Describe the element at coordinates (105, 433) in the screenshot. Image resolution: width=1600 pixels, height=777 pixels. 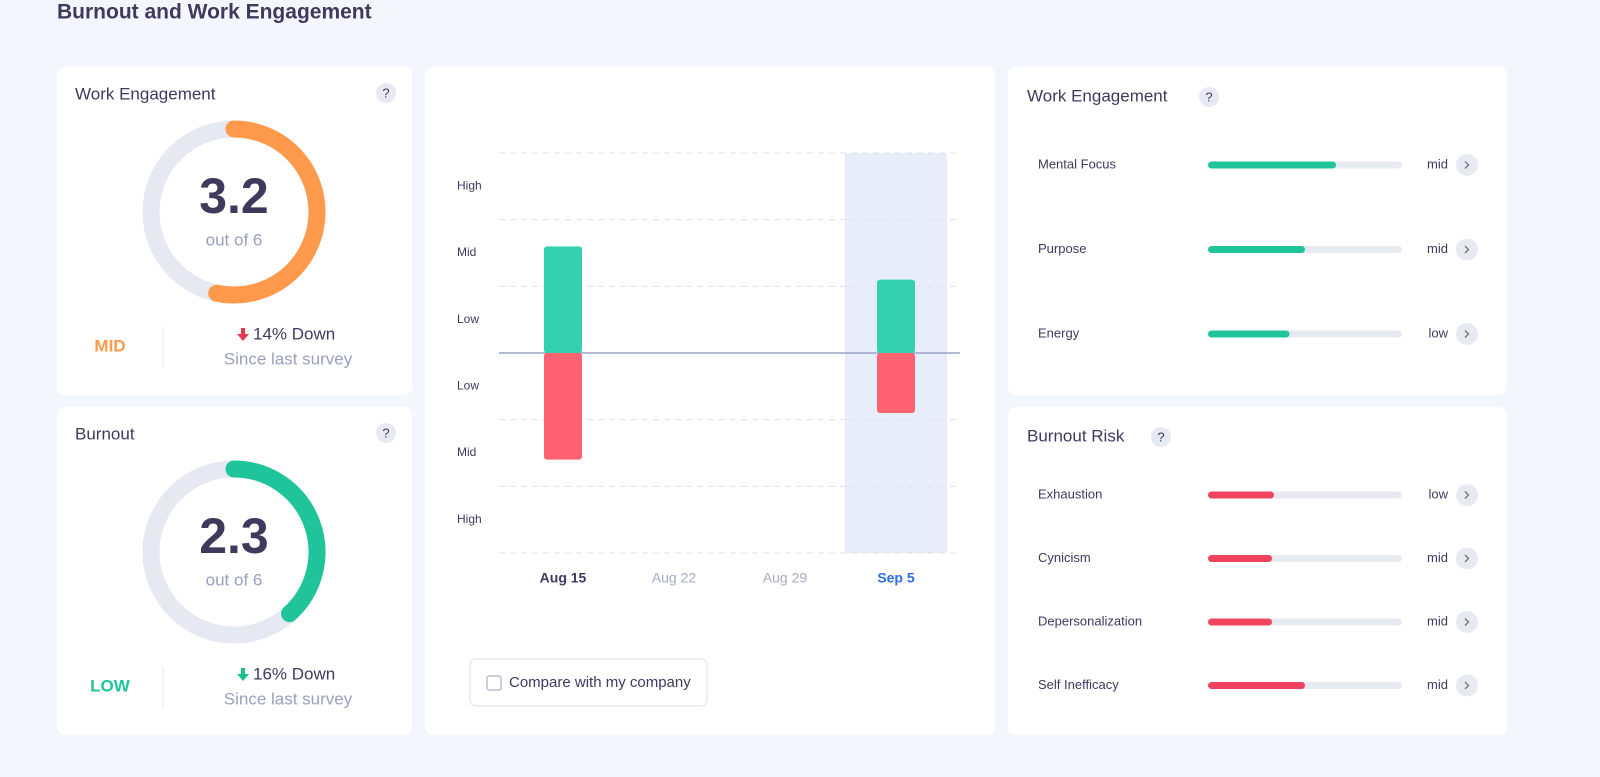
I see `card-title: Burnout` at that location.